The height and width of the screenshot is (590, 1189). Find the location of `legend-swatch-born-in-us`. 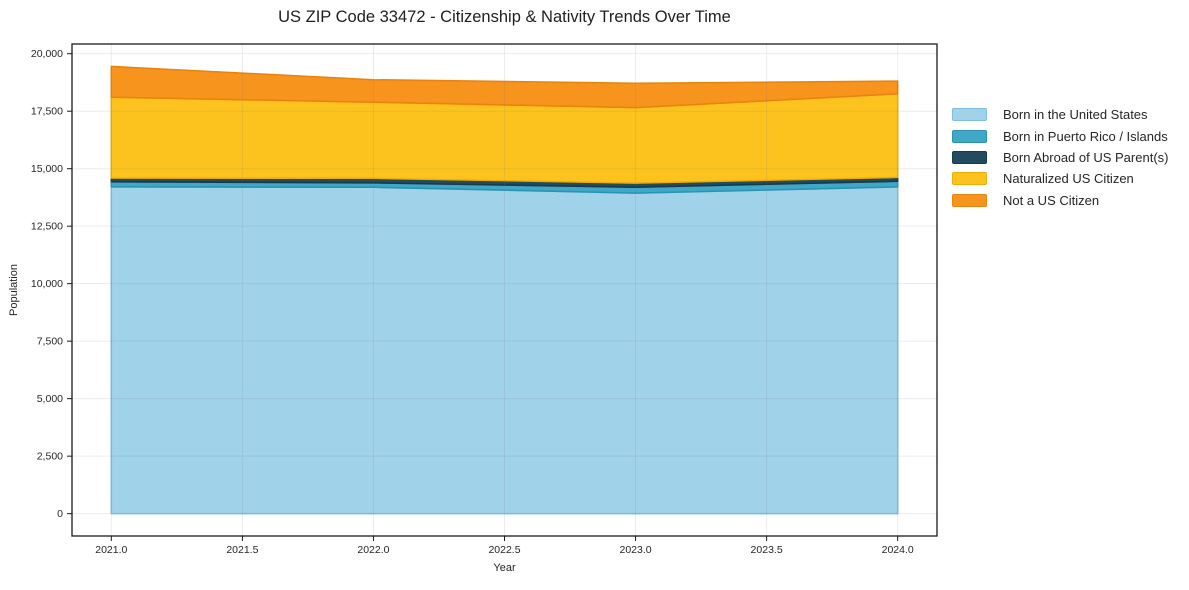

legend-swatch-born-in-us is located at coordinates (969, 115).